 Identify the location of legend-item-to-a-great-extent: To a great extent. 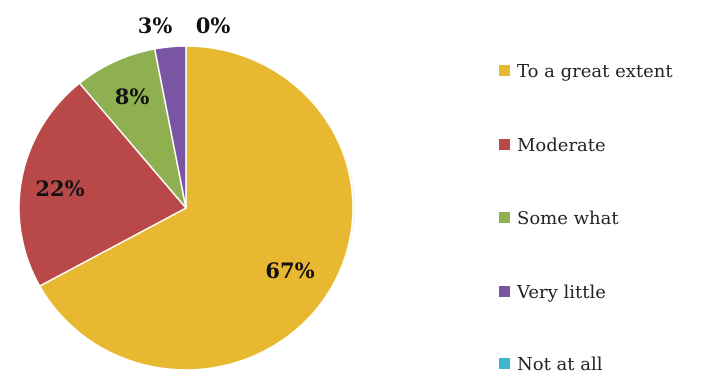
(586, 71).